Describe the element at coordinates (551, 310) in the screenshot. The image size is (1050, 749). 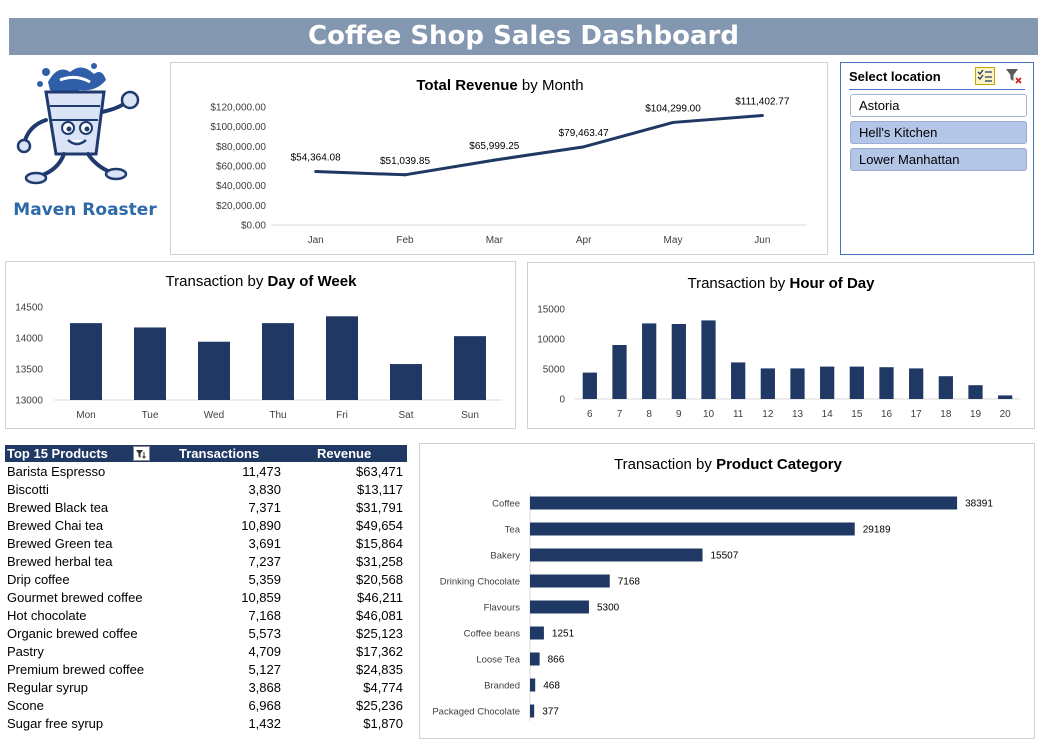
I see `y-tick-label: 15000` at that location.